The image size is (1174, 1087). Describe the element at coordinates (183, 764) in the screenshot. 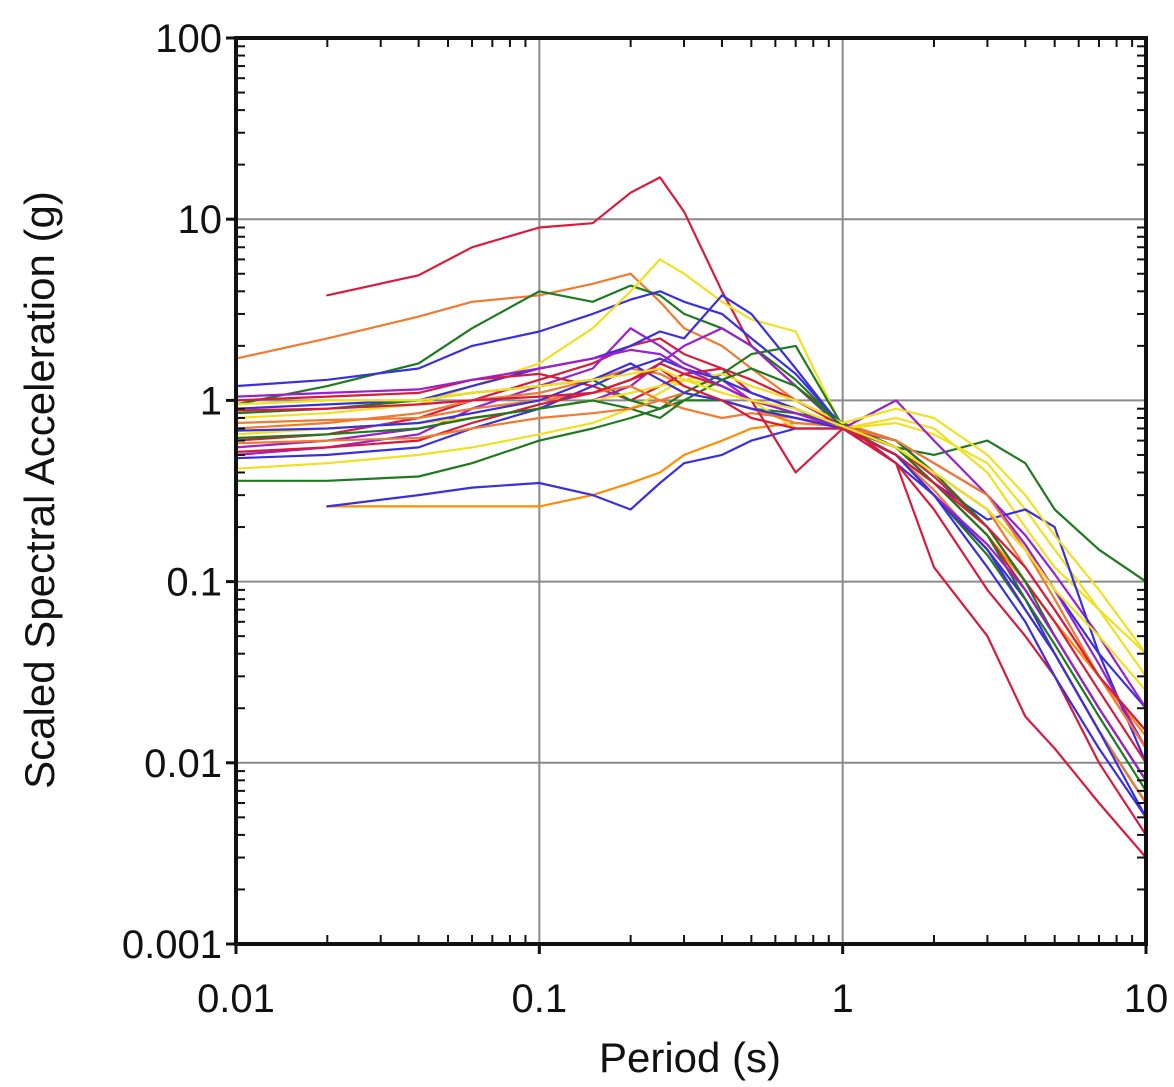

I see `y-tick-label: 0.01` at that location.